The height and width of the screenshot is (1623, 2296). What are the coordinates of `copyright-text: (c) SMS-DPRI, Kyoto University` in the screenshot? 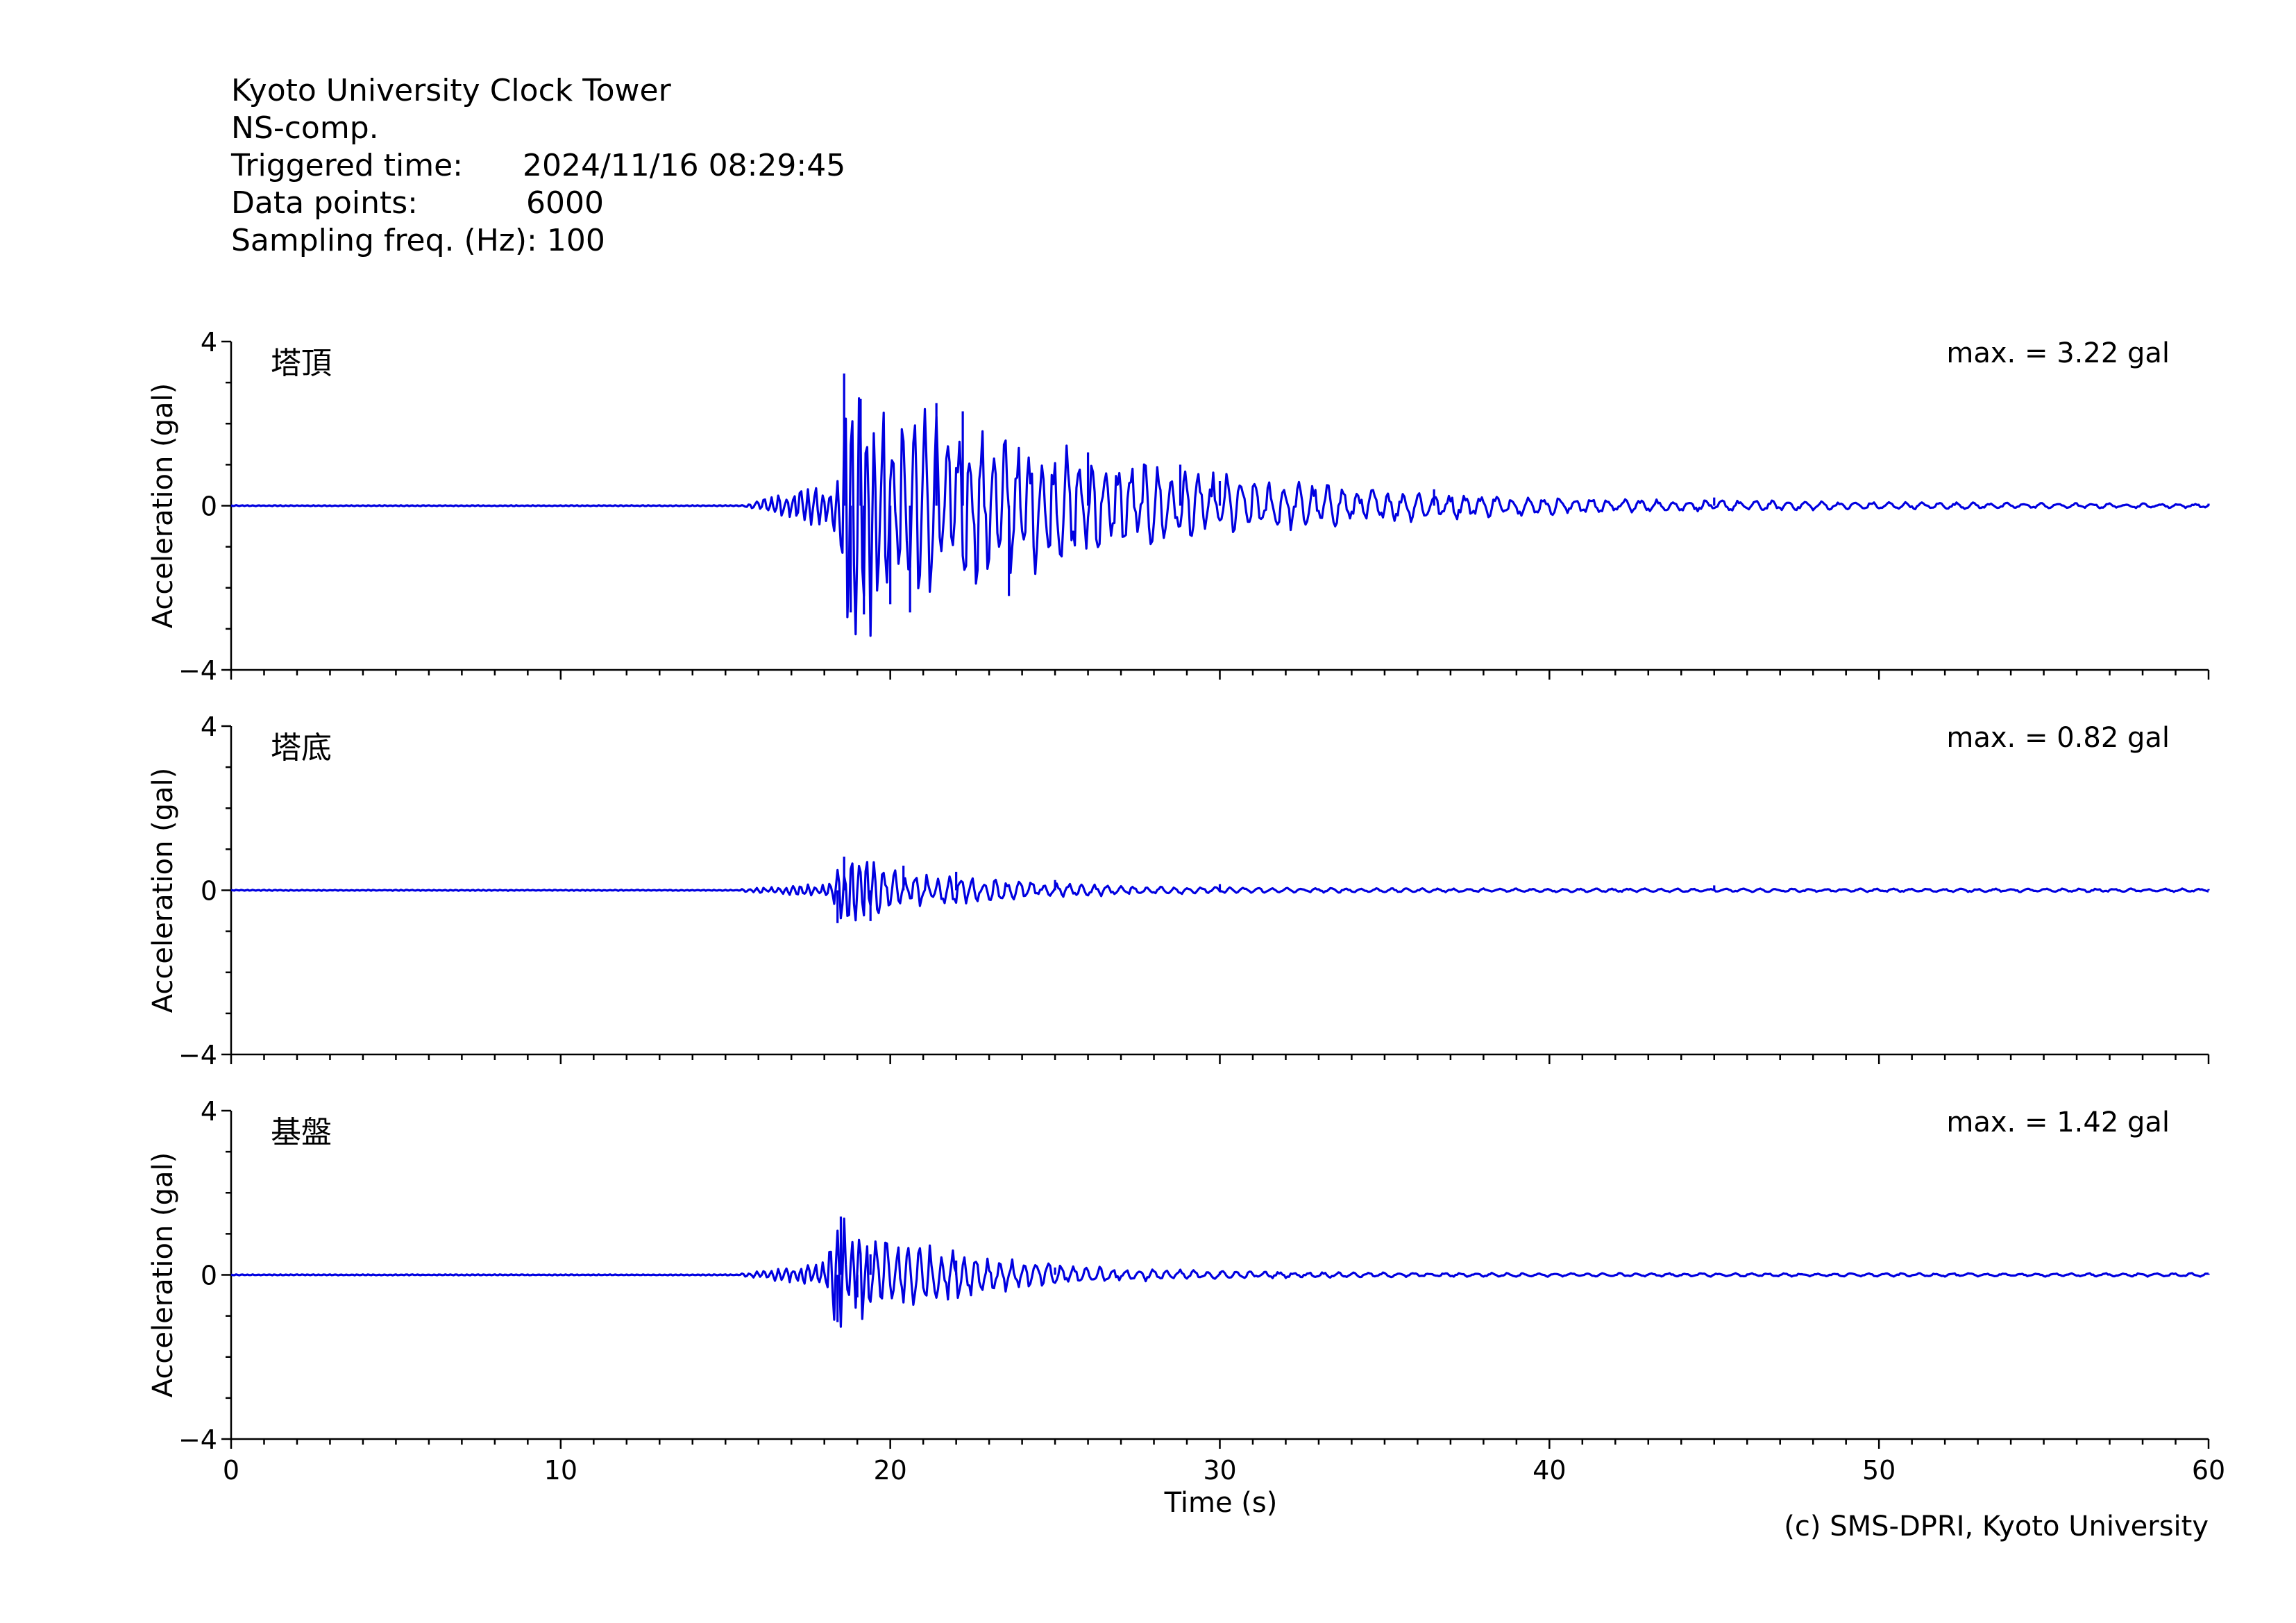 It's located at (1997, 1526).